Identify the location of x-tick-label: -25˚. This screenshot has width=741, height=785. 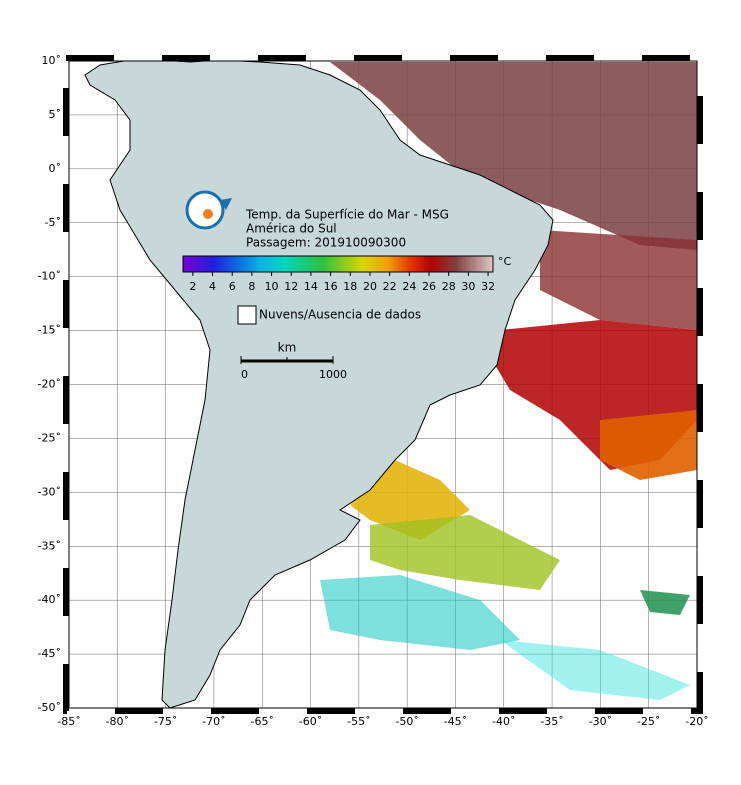
(648, 721).